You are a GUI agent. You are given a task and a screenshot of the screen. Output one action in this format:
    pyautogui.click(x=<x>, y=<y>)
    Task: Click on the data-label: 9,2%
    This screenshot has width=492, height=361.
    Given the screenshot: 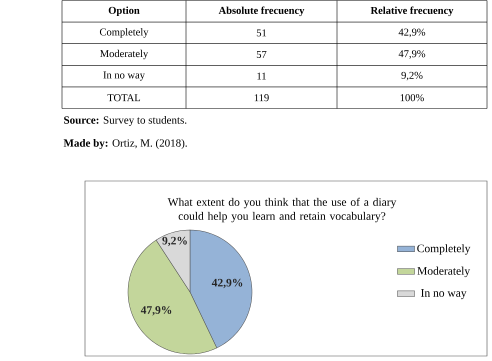 What is the action you would take?
    pyautogui.click(x=174, y=241)
    